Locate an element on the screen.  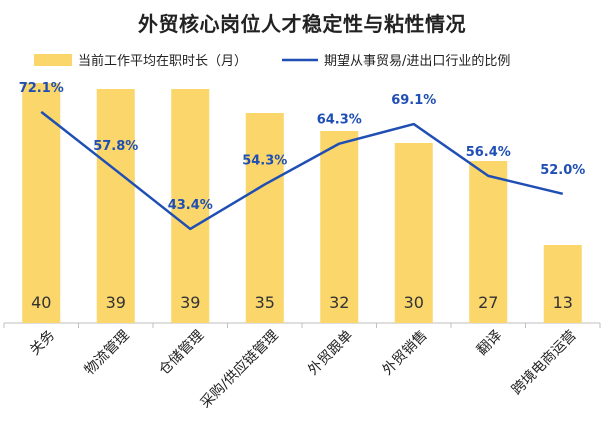
line-value-label-0: 72.1% is located at coordinates (41, 88).